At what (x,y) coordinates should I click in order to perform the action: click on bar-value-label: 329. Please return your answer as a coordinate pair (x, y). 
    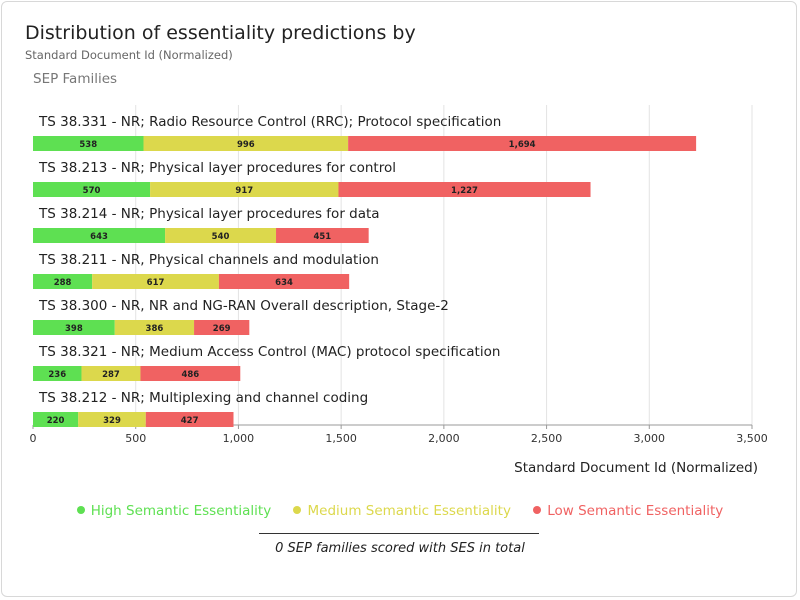
    Looking at the image, I should click on (112, 421).